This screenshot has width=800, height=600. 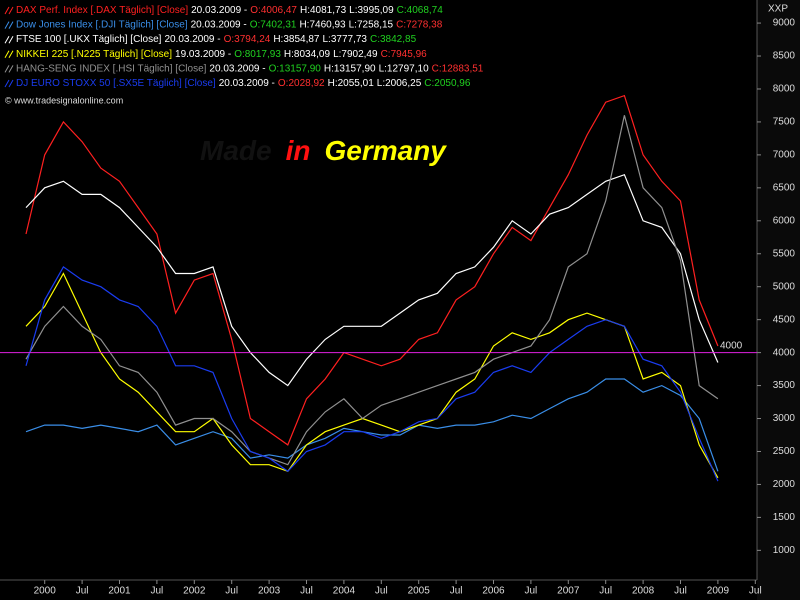 I want to click on legend-name: HANG-SENG INDEX [.HSI Täglich] [Close], so click(x=111, y=68).